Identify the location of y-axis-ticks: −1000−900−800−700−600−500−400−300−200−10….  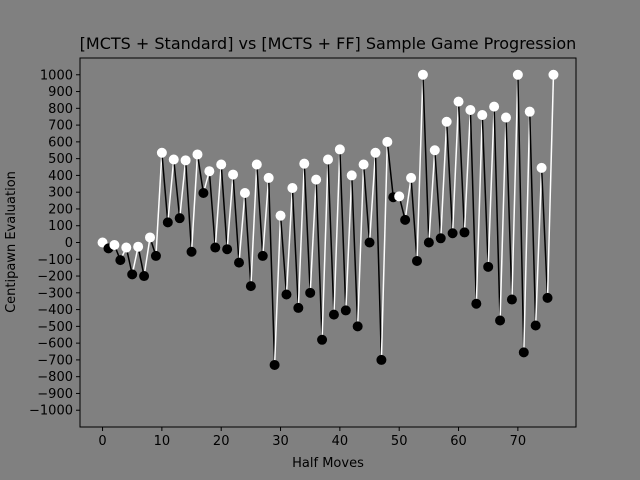
(54, 243).